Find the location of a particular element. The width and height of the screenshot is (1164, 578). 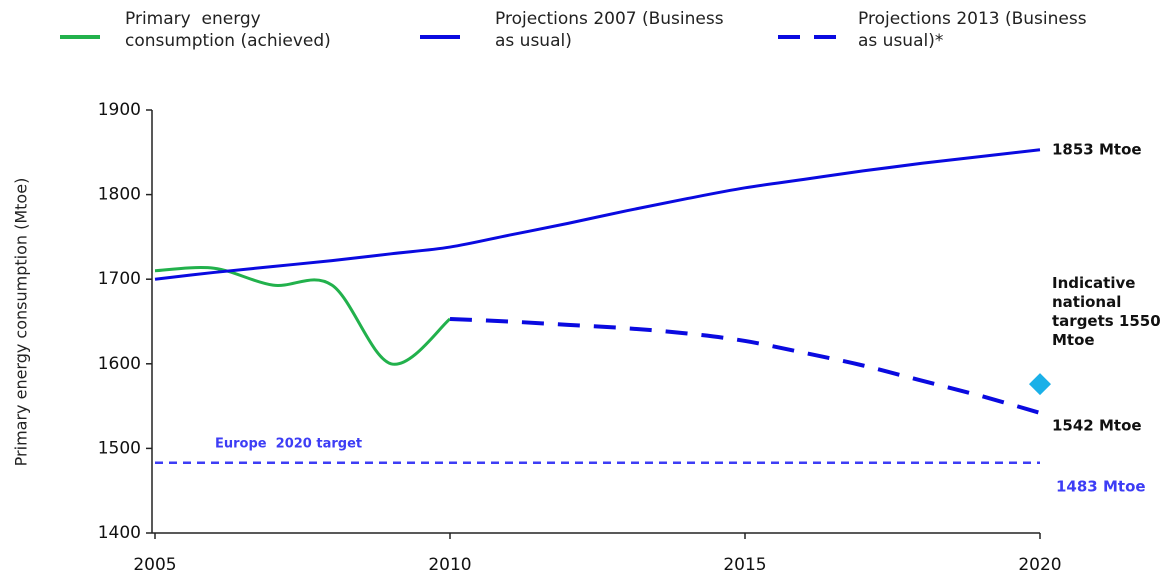

end-label: 1853 Mtoe is located at coordinates (1097, 149).